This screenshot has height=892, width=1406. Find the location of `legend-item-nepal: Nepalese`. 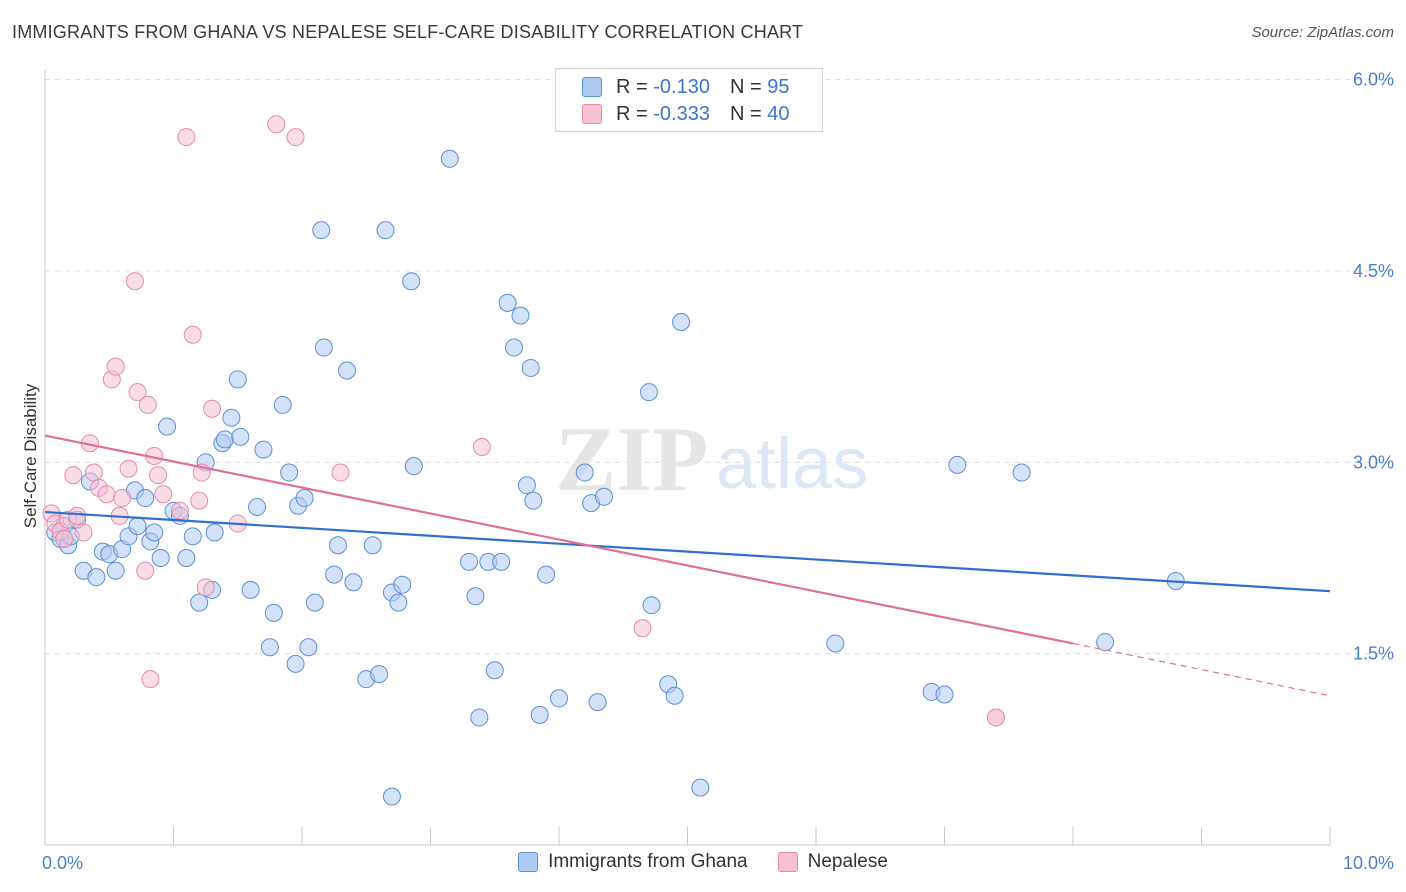

legend-item-nepal: Nepalese is located at coordinates (832, 862).